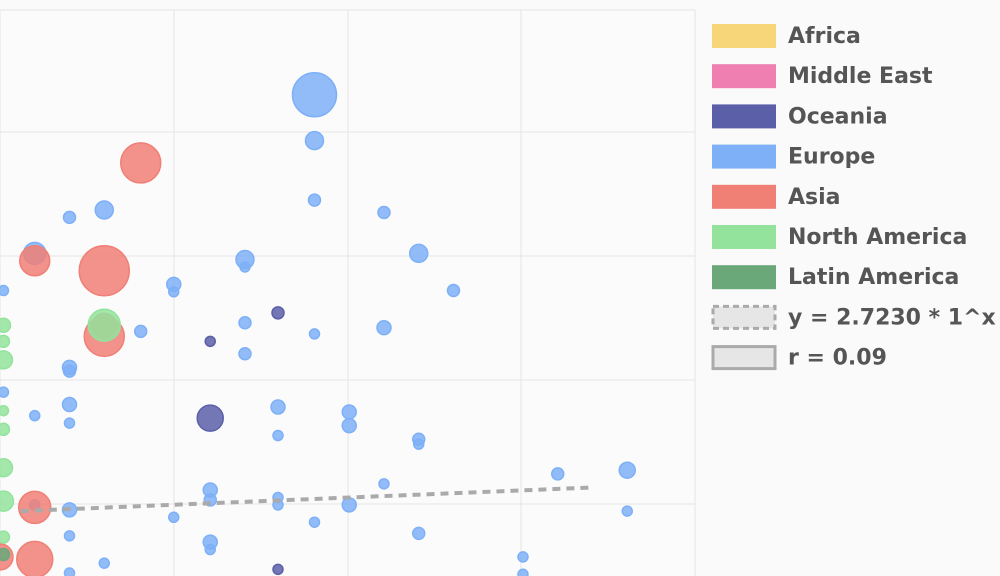  I want to click on legend-label: Middle East, so click(860, 76).